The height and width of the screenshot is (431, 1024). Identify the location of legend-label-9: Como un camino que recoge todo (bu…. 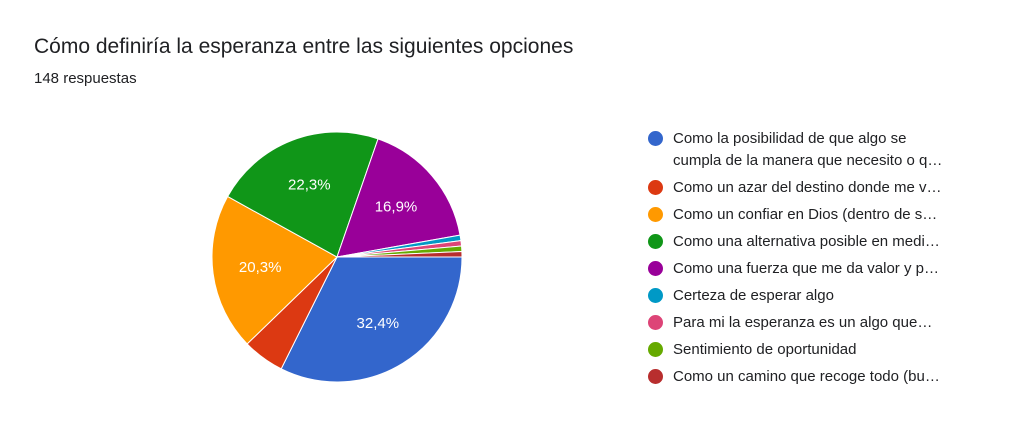
(806, 376).